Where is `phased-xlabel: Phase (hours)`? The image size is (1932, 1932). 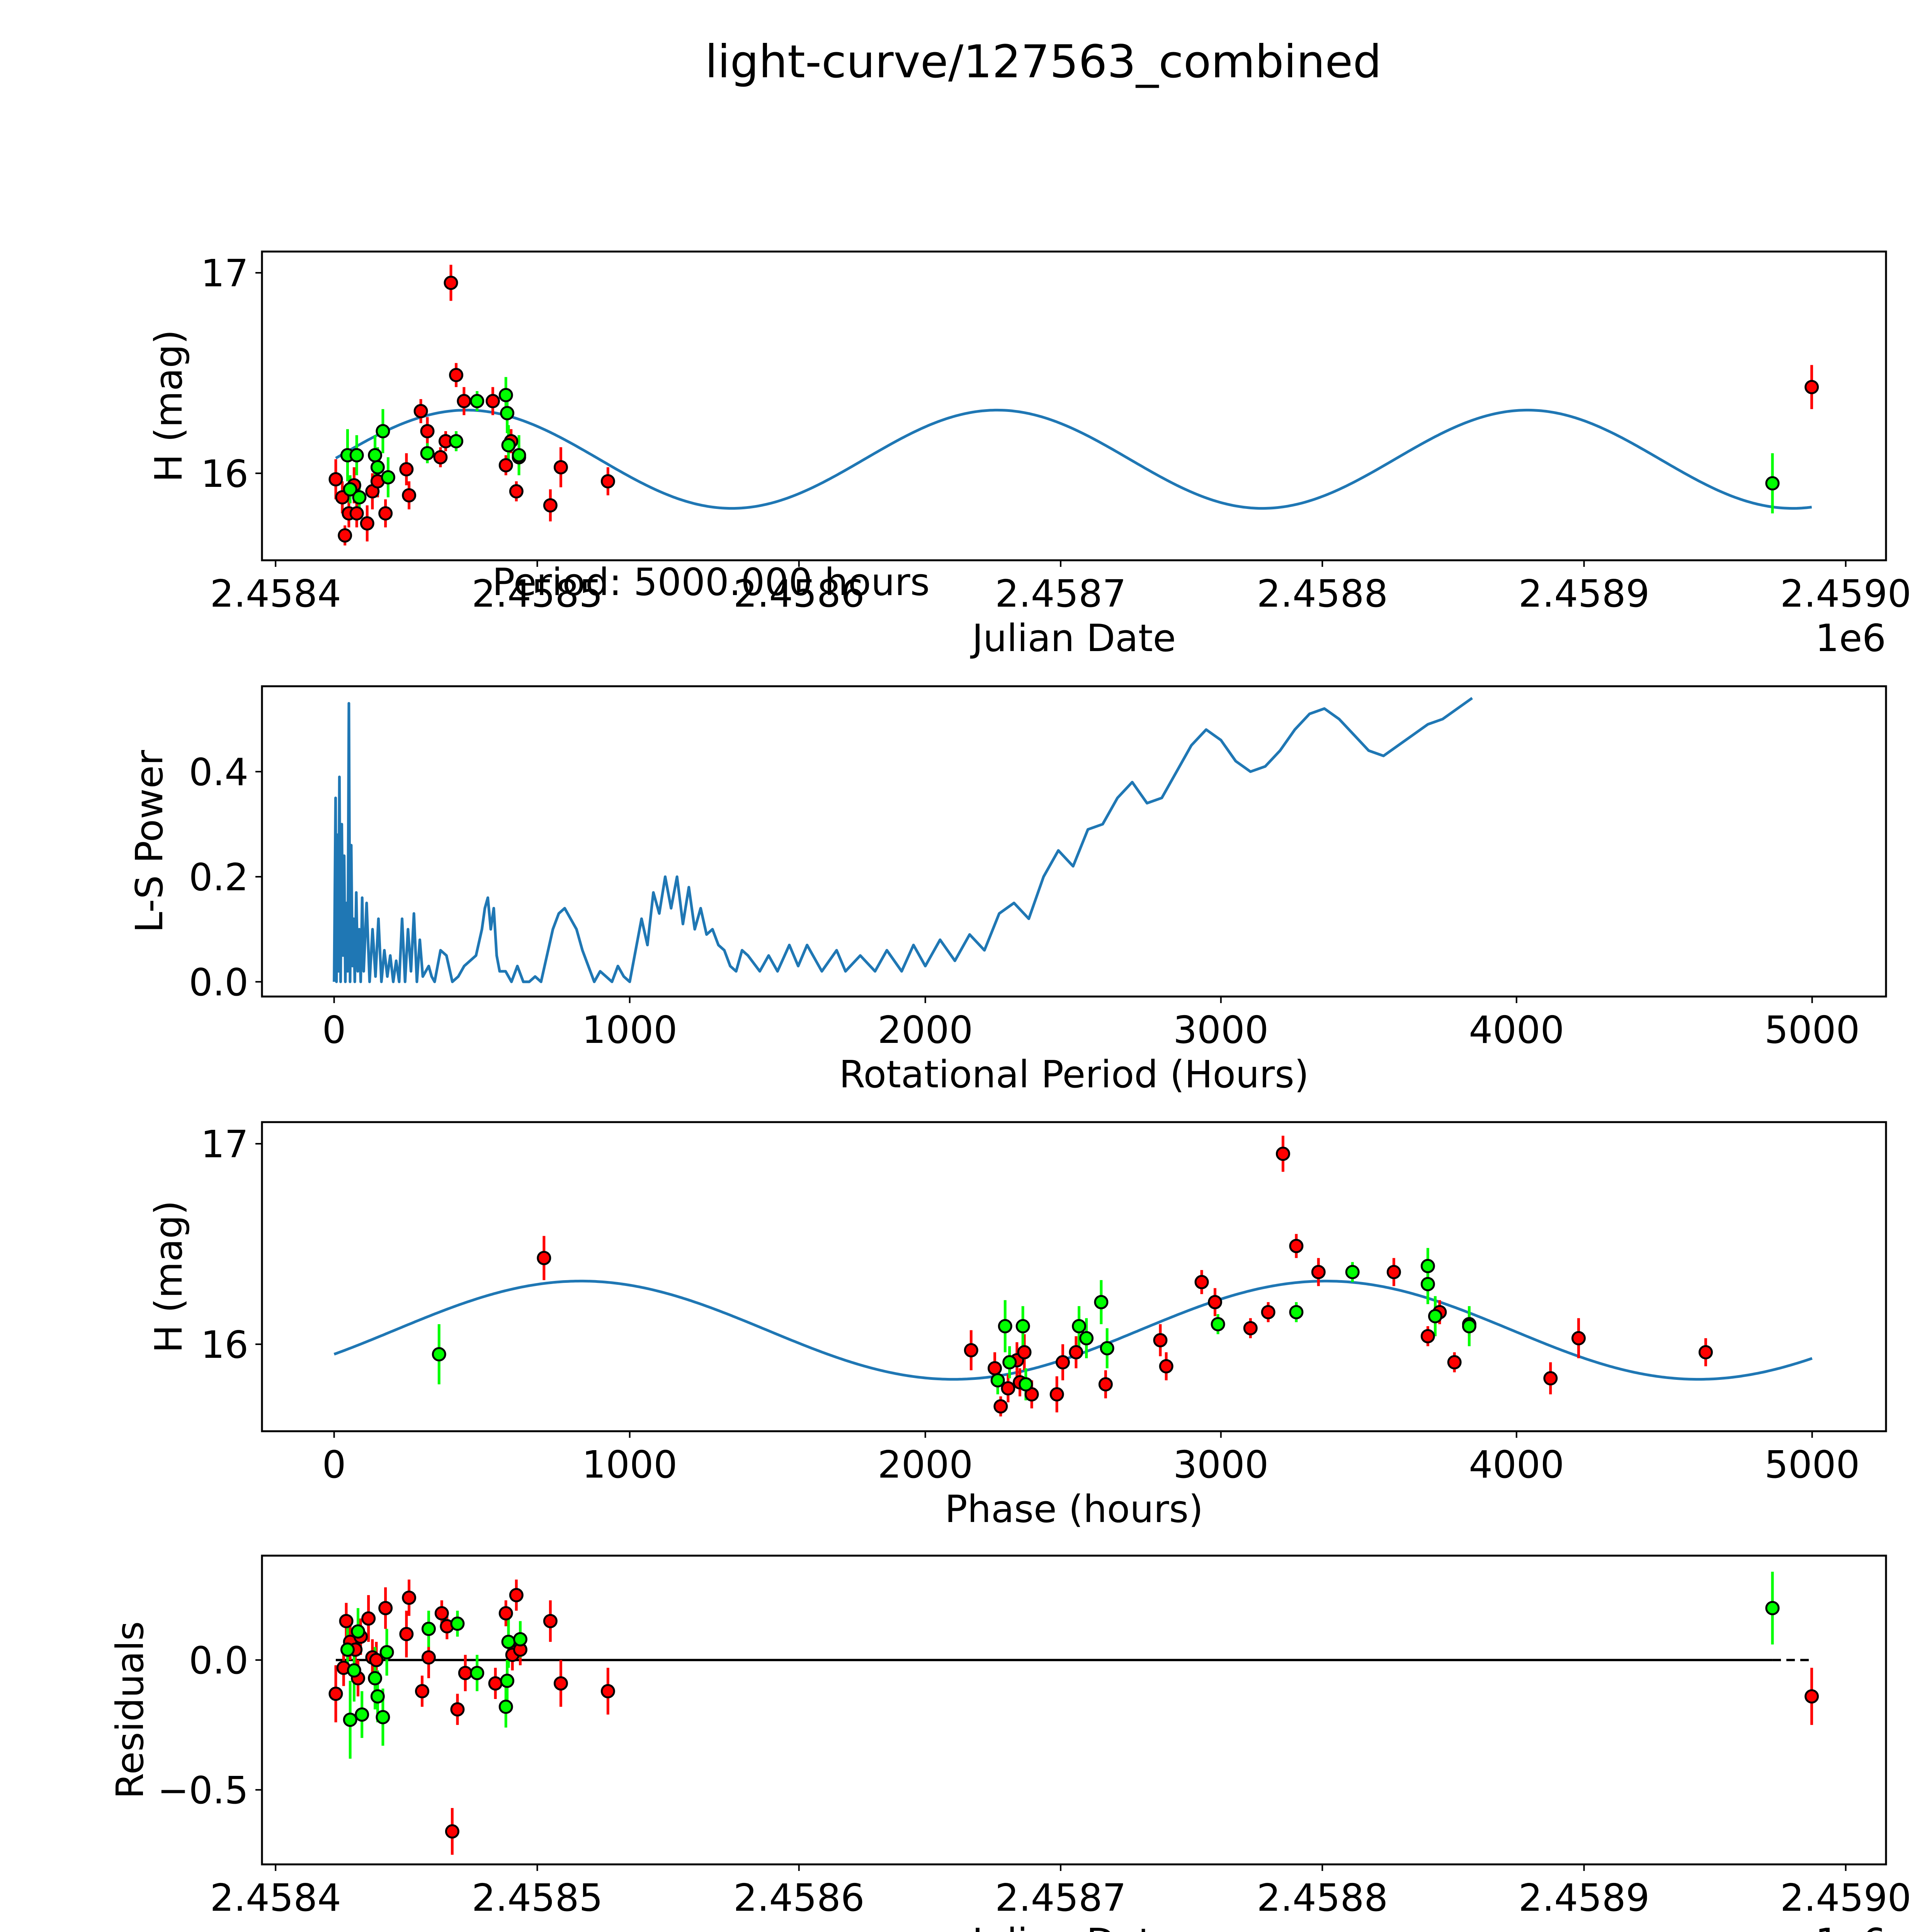 phased-xlabel: Phase (hours) is located at coordinates (1074, 1509).